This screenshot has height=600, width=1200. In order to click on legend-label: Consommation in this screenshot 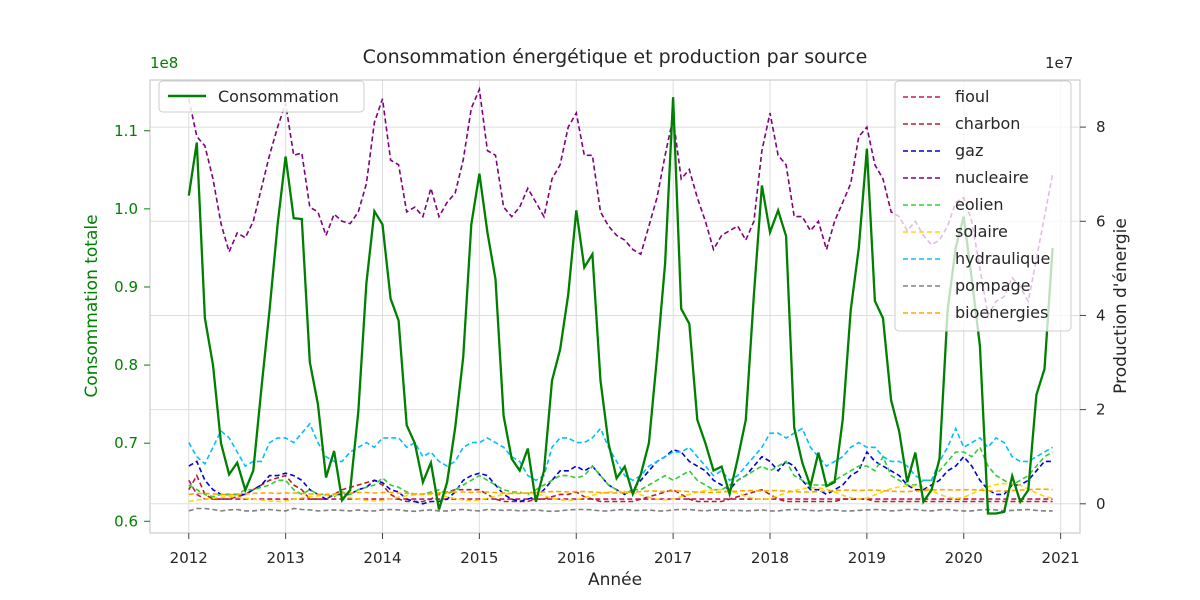, I will do `click(278, 96)`.